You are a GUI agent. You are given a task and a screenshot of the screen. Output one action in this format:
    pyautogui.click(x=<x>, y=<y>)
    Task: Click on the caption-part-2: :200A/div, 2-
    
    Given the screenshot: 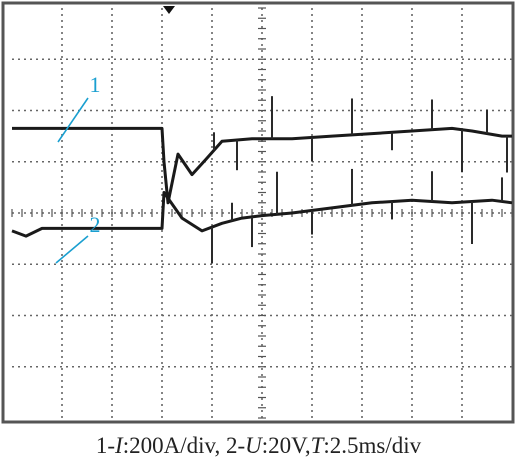 What is the action you would take?
    pyautogui.click(x=184, y=445)
    